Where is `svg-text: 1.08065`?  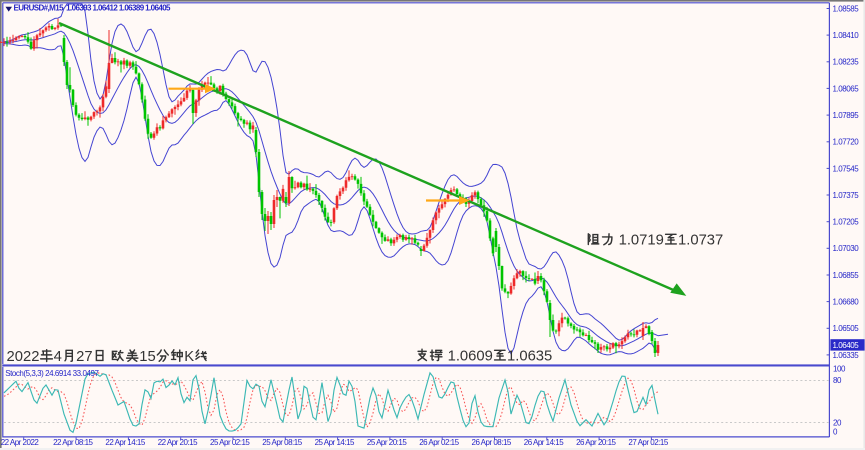
svg-text: 1.08065 is located at coordinates (846, 88).